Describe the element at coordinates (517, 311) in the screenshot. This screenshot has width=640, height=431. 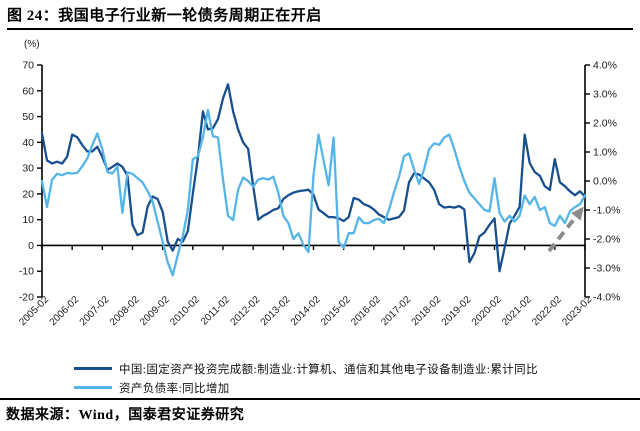
I see `x-axis-tick-label: 2021-02` at that location.